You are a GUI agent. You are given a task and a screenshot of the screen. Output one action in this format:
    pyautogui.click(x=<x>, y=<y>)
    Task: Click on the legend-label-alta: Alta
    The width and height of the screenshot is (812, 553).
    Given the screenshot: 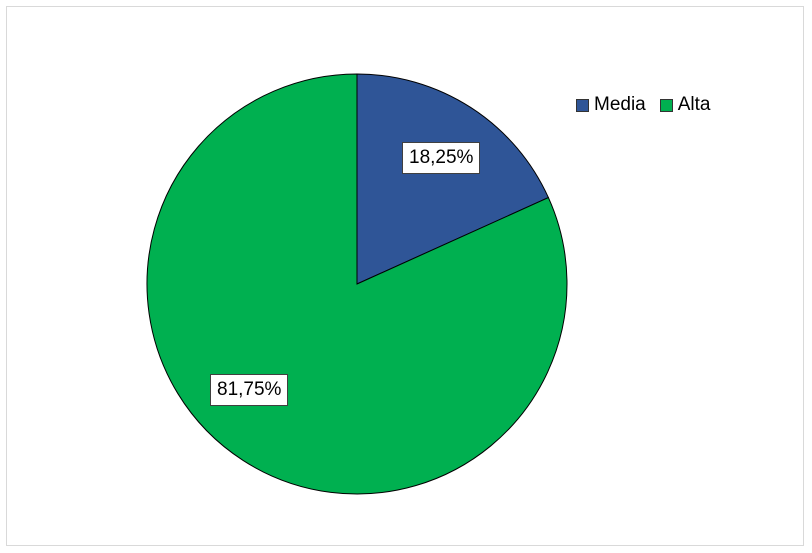 What is the action you would take?
    pyautogui.click(x=694, y=104)
    